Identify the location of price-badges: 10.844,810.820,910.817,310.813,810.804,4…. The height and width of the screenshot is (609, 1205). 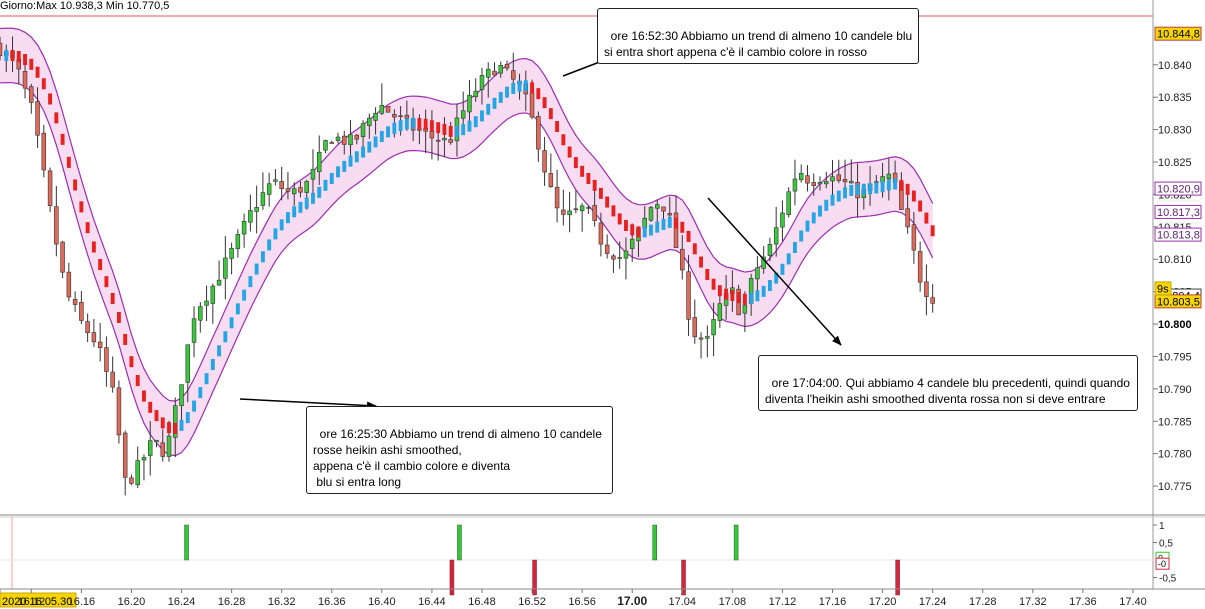
(1178, 167).